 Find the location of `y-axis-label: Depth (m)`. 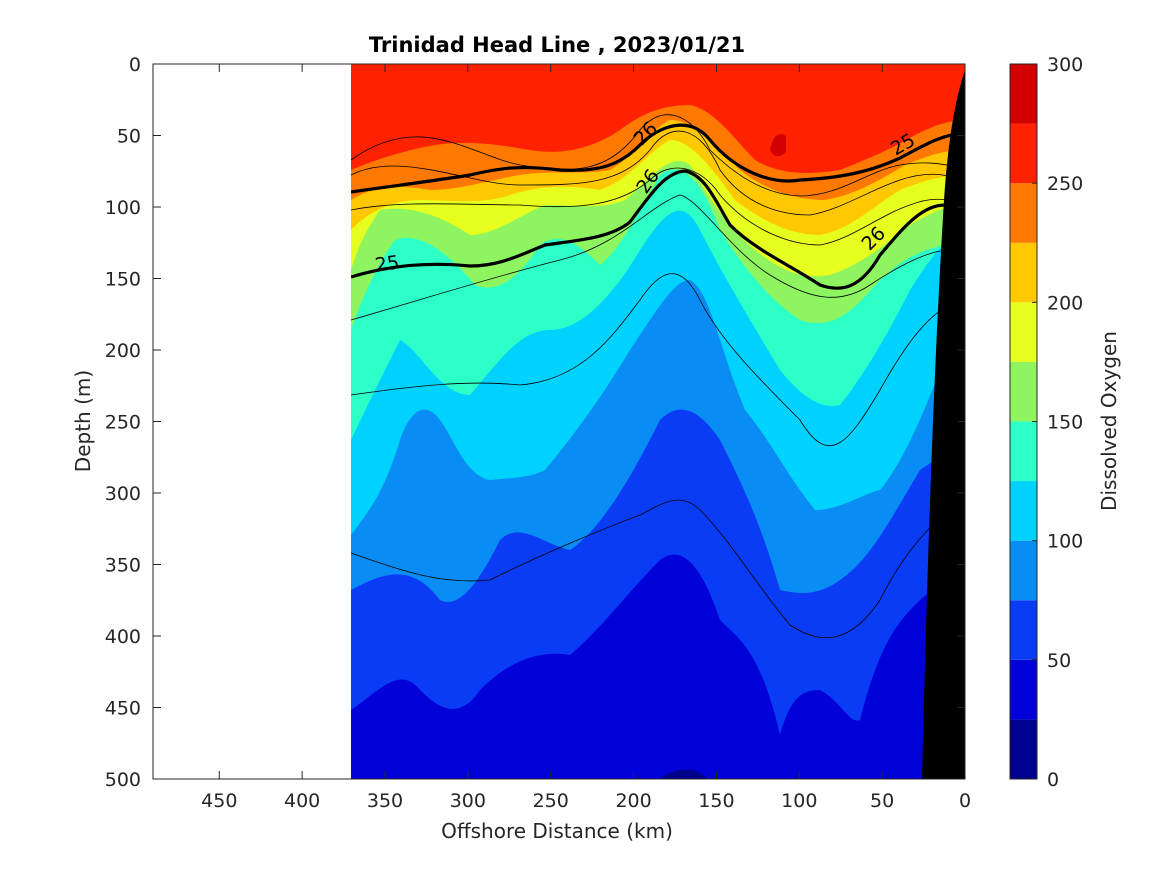

y-axis-label: Depth (m) is located at coordinates (83, 421).